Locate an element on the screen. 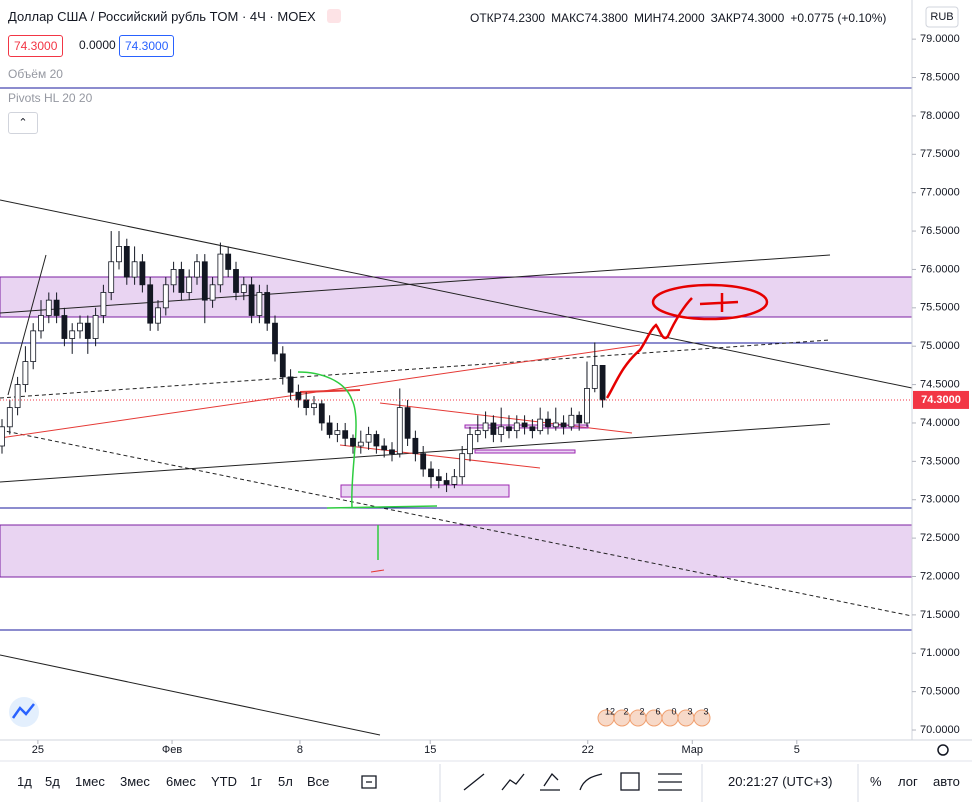  interval: 4Ч is located at coordinates (257, 16).